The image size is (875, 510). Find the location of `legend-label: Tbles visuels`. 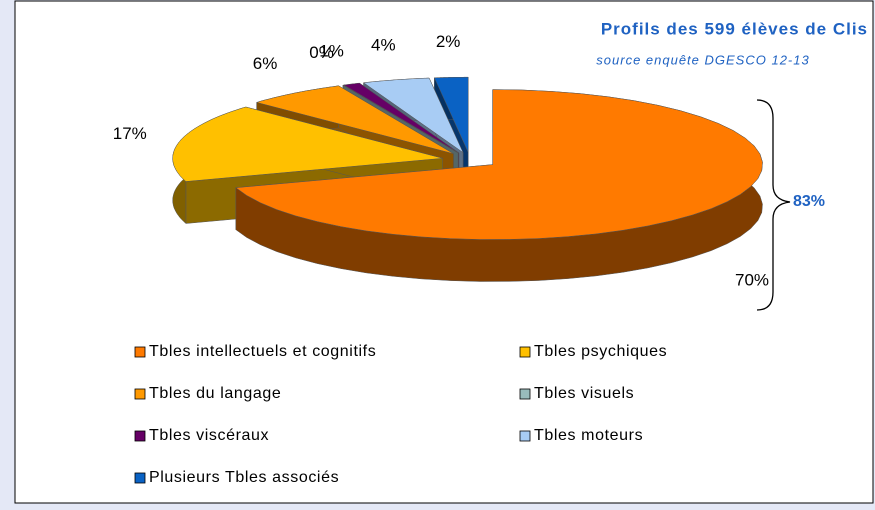

legend-label: Tbles visuels is located at coordinates (584, 393).